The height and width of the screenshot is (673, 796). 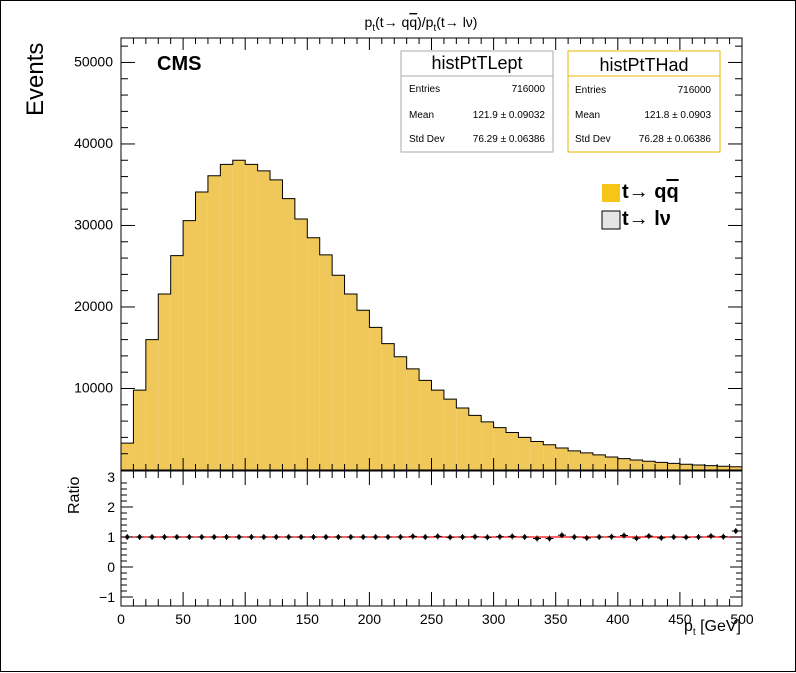 I want to click on x-tick-label: 50, so click(x=183, y=619).